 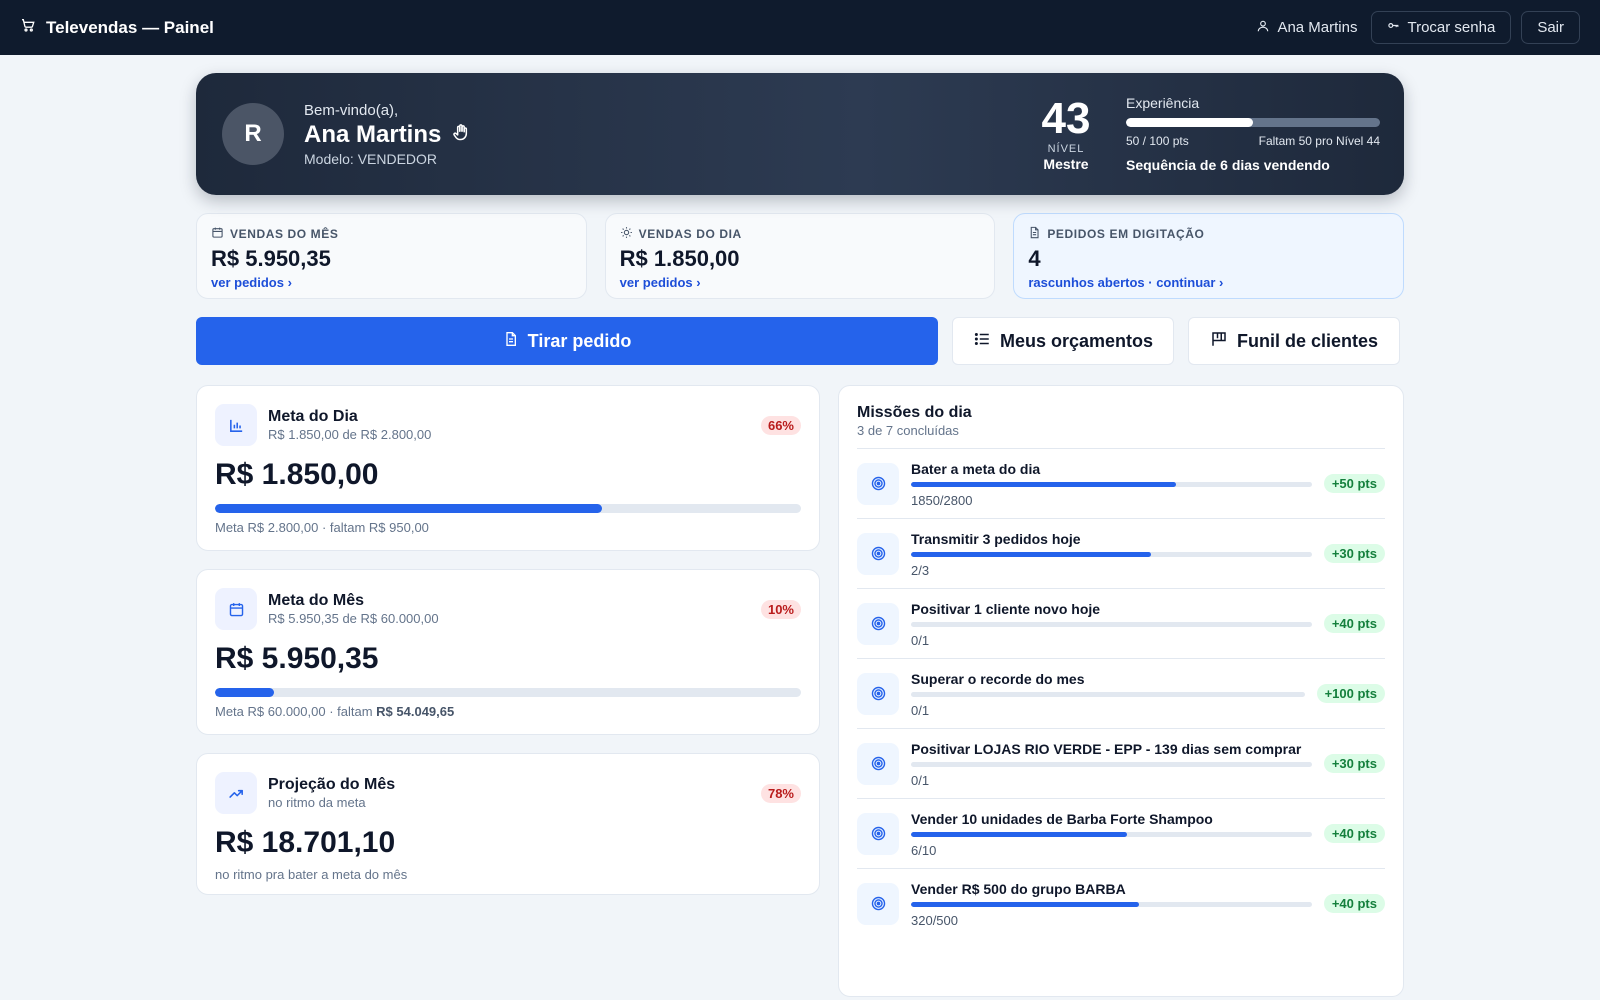 I want to click on user-name: Ana Martins, so click(x=1317, y=27).